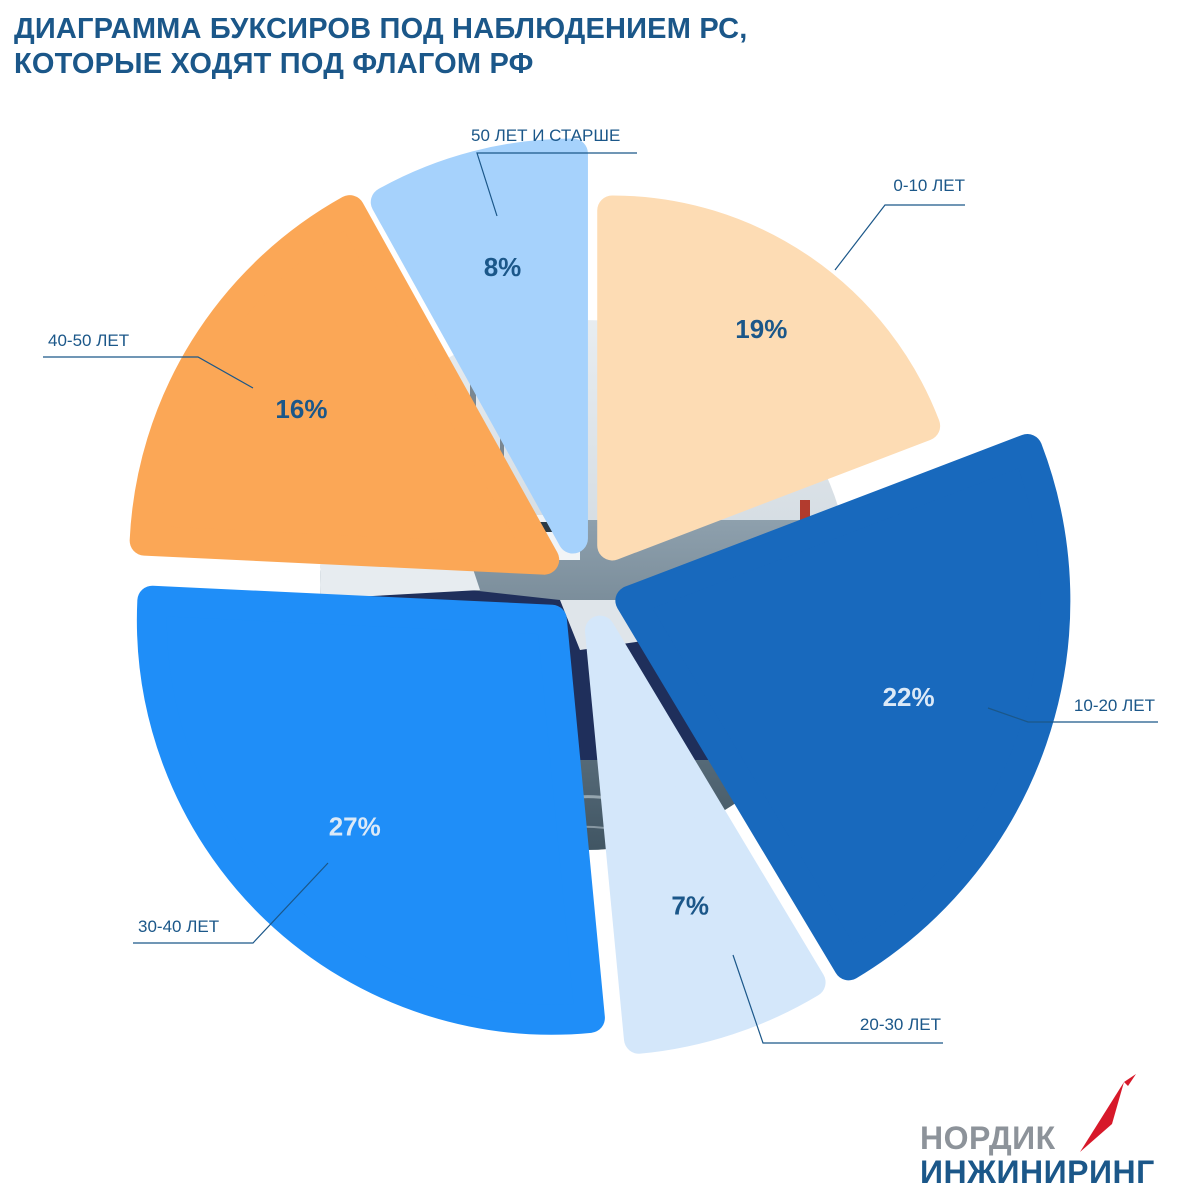  Describe the element at coordinates (503, 267) in the screenshot. I see `slice-value-label: 8%` at that location.